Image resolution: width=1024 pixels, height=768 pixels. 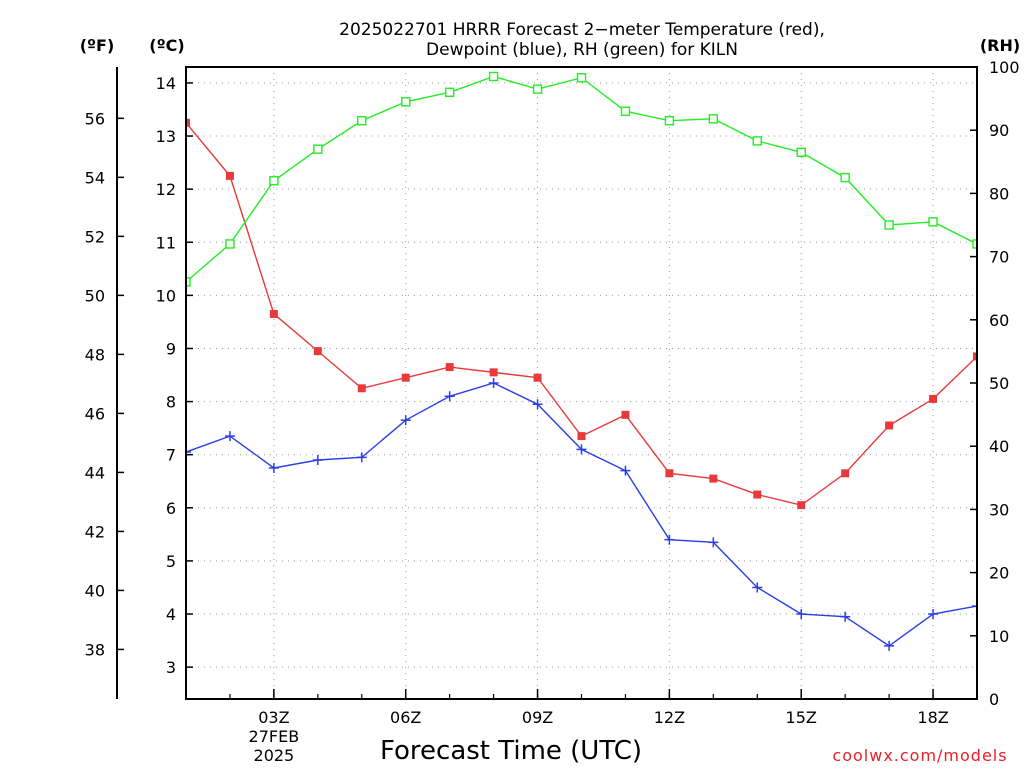 I want to click on fahrenheit-tick-label: 48, so click(x=95, y=354).